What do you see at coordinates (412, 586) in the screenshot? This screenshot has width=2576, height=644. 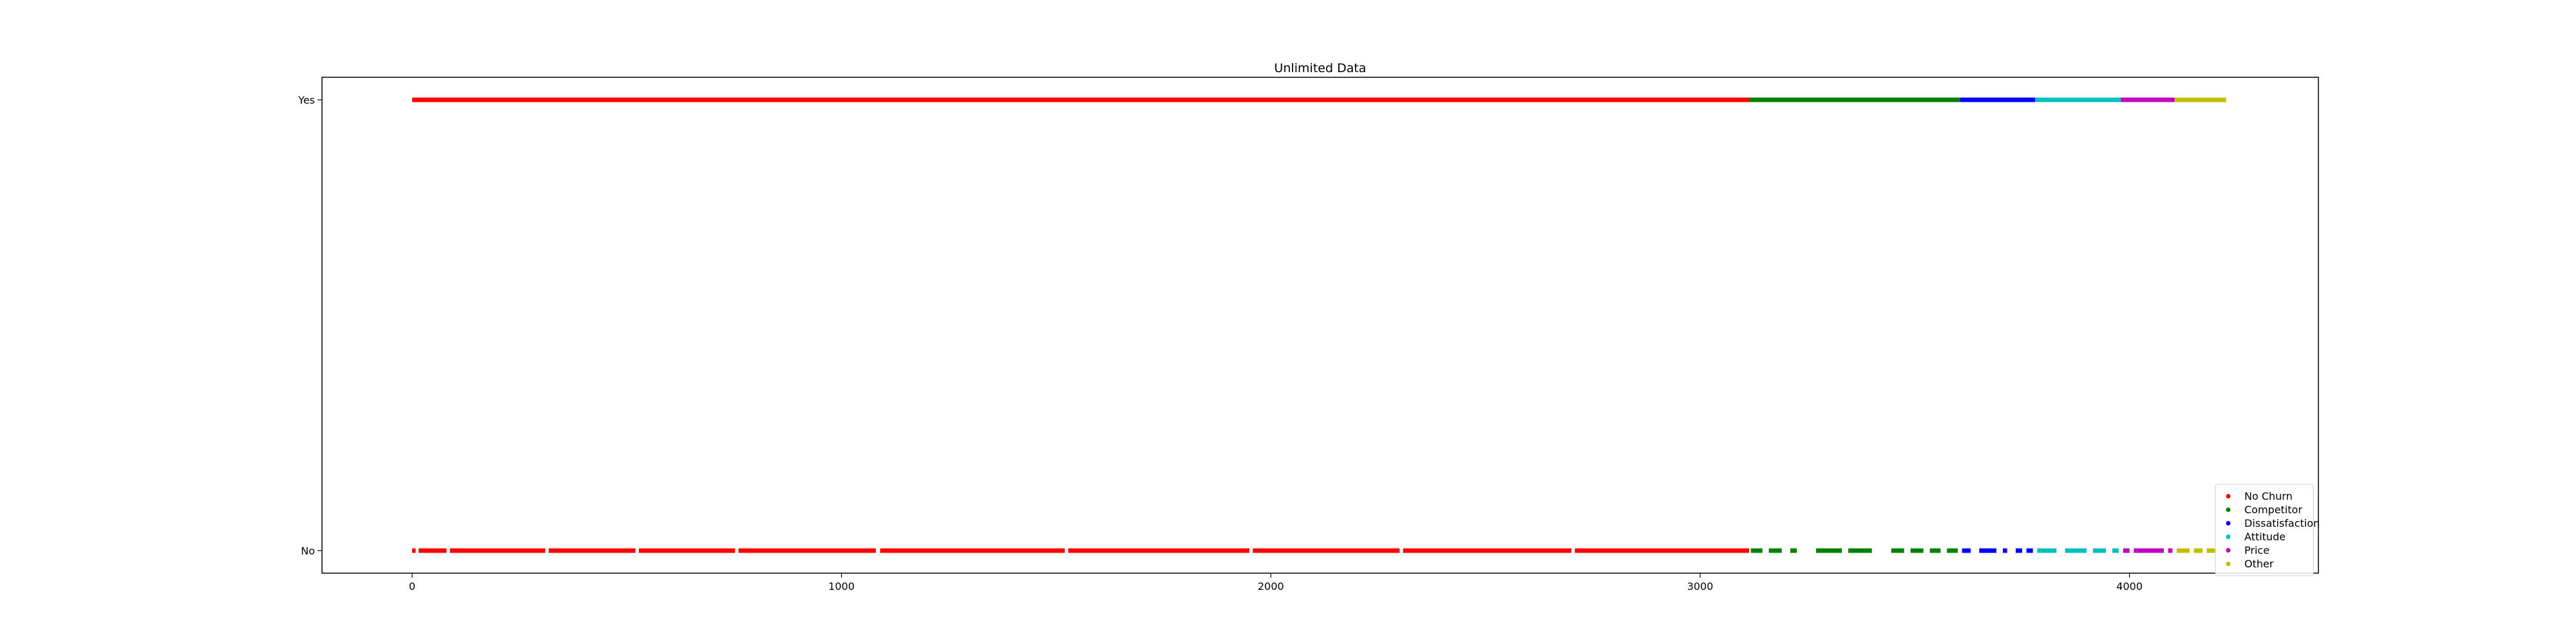 I see `x-tick-label: 0` at bounding box center [412, 586].